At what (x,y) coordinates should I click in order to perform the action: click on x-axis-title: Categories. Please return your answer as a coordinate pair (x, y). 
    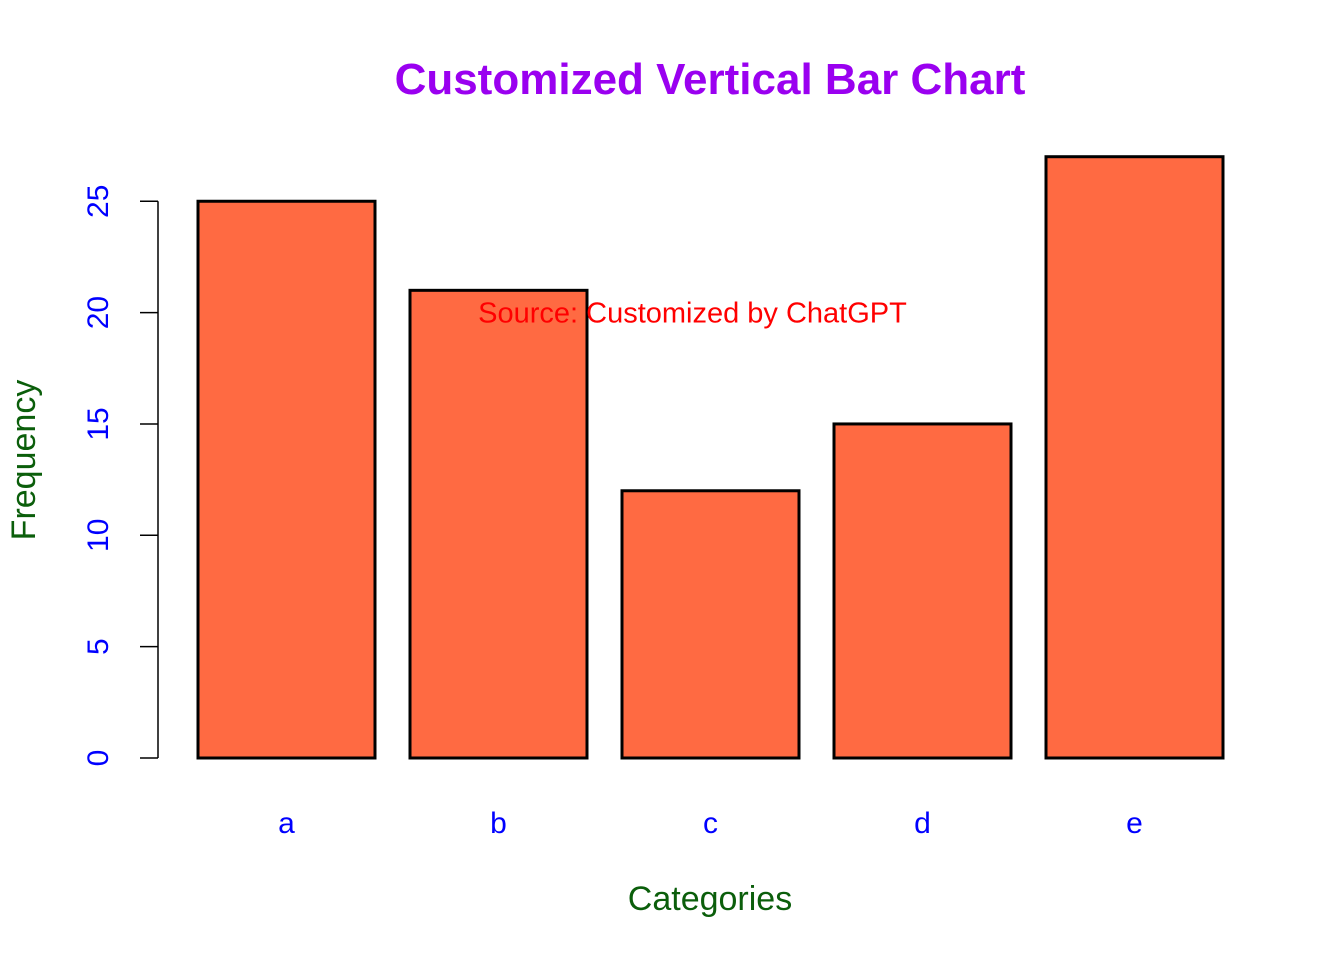
    Looking at the image, I should click on (710, 899).